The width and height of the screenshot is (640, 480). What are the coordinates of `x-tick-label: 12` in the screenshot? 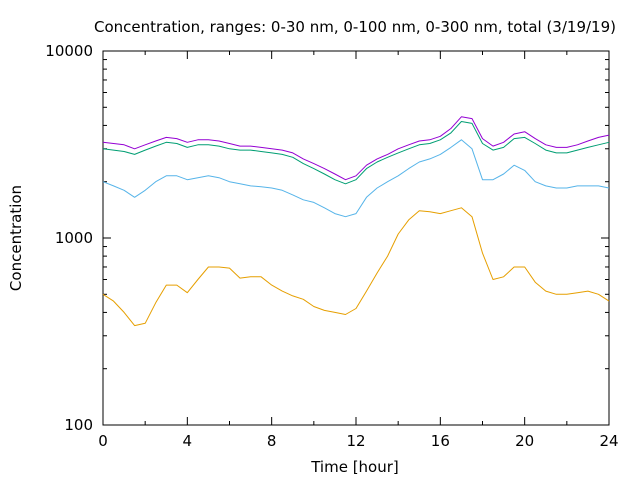 It's located at (355, 441).